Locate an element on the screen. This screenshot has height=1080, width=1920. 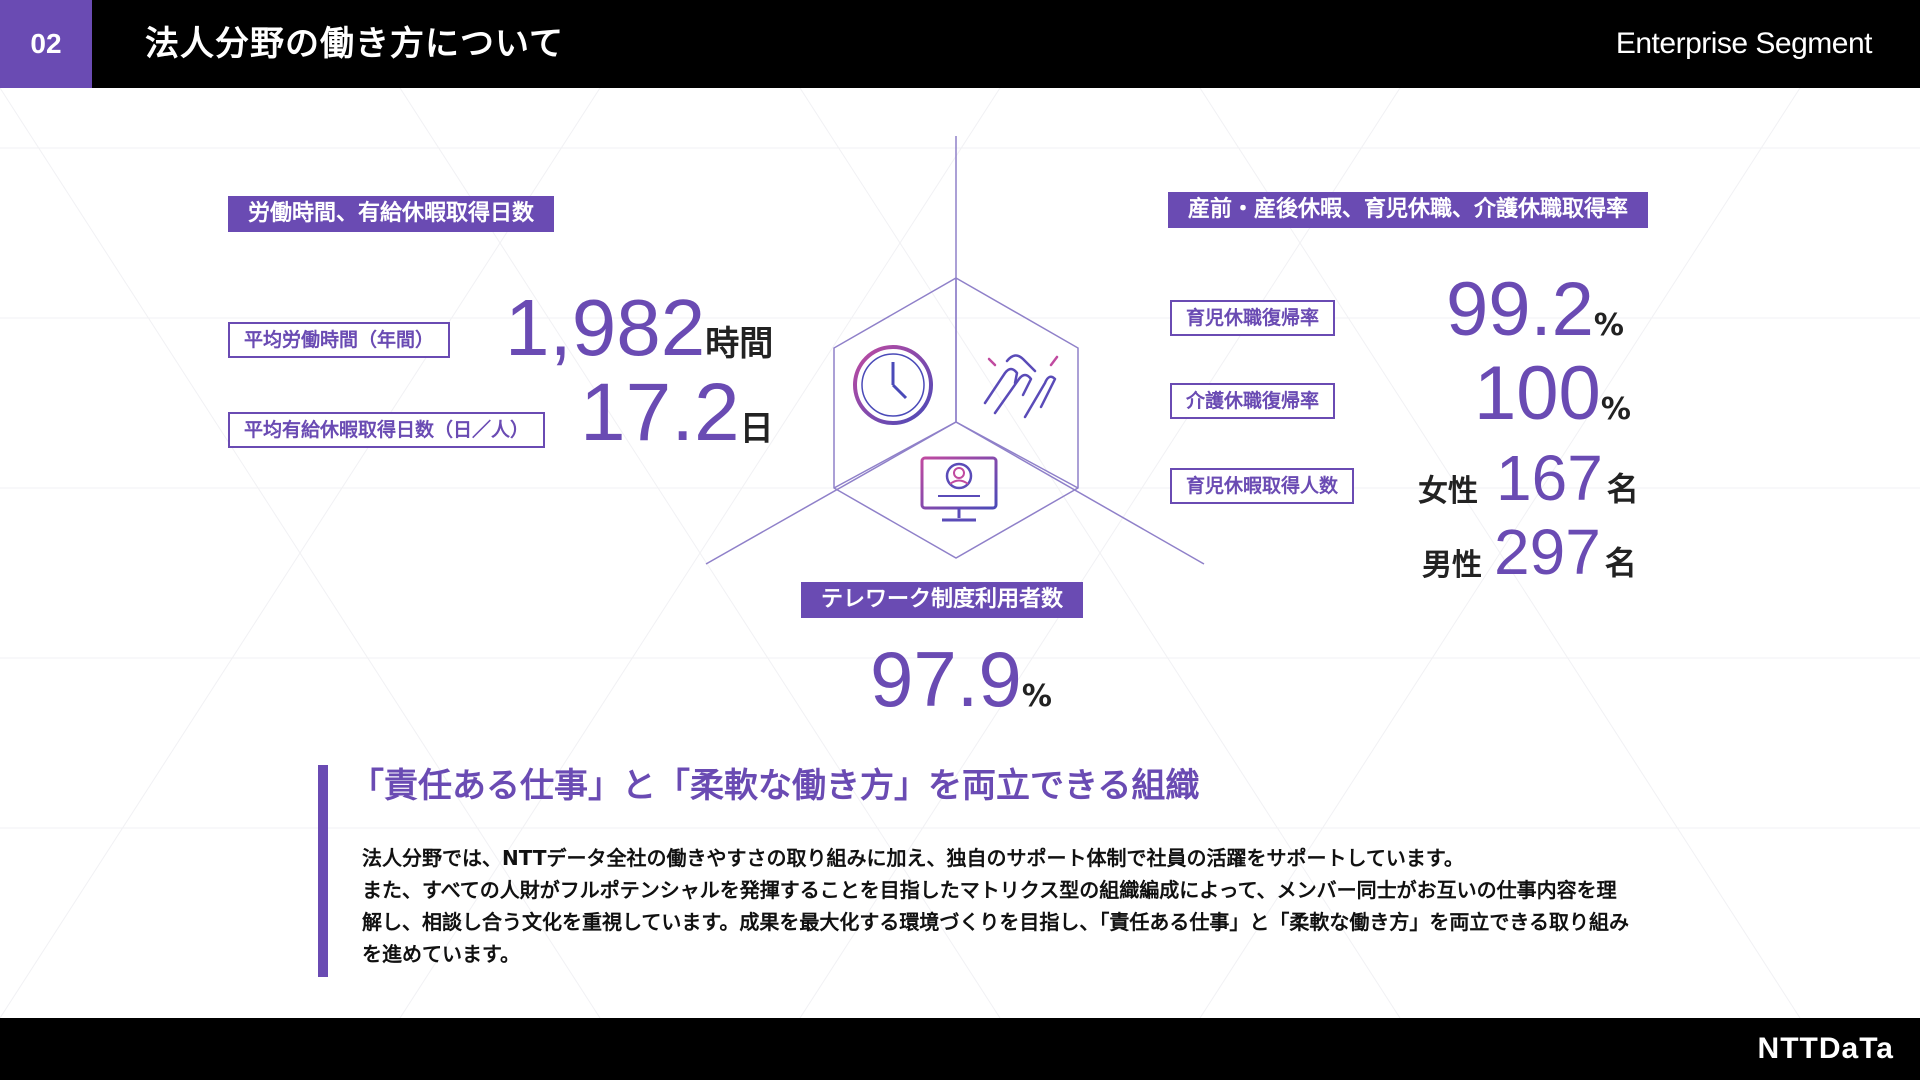
nursing-return-unit: % is located at coordinates (1615, 409).